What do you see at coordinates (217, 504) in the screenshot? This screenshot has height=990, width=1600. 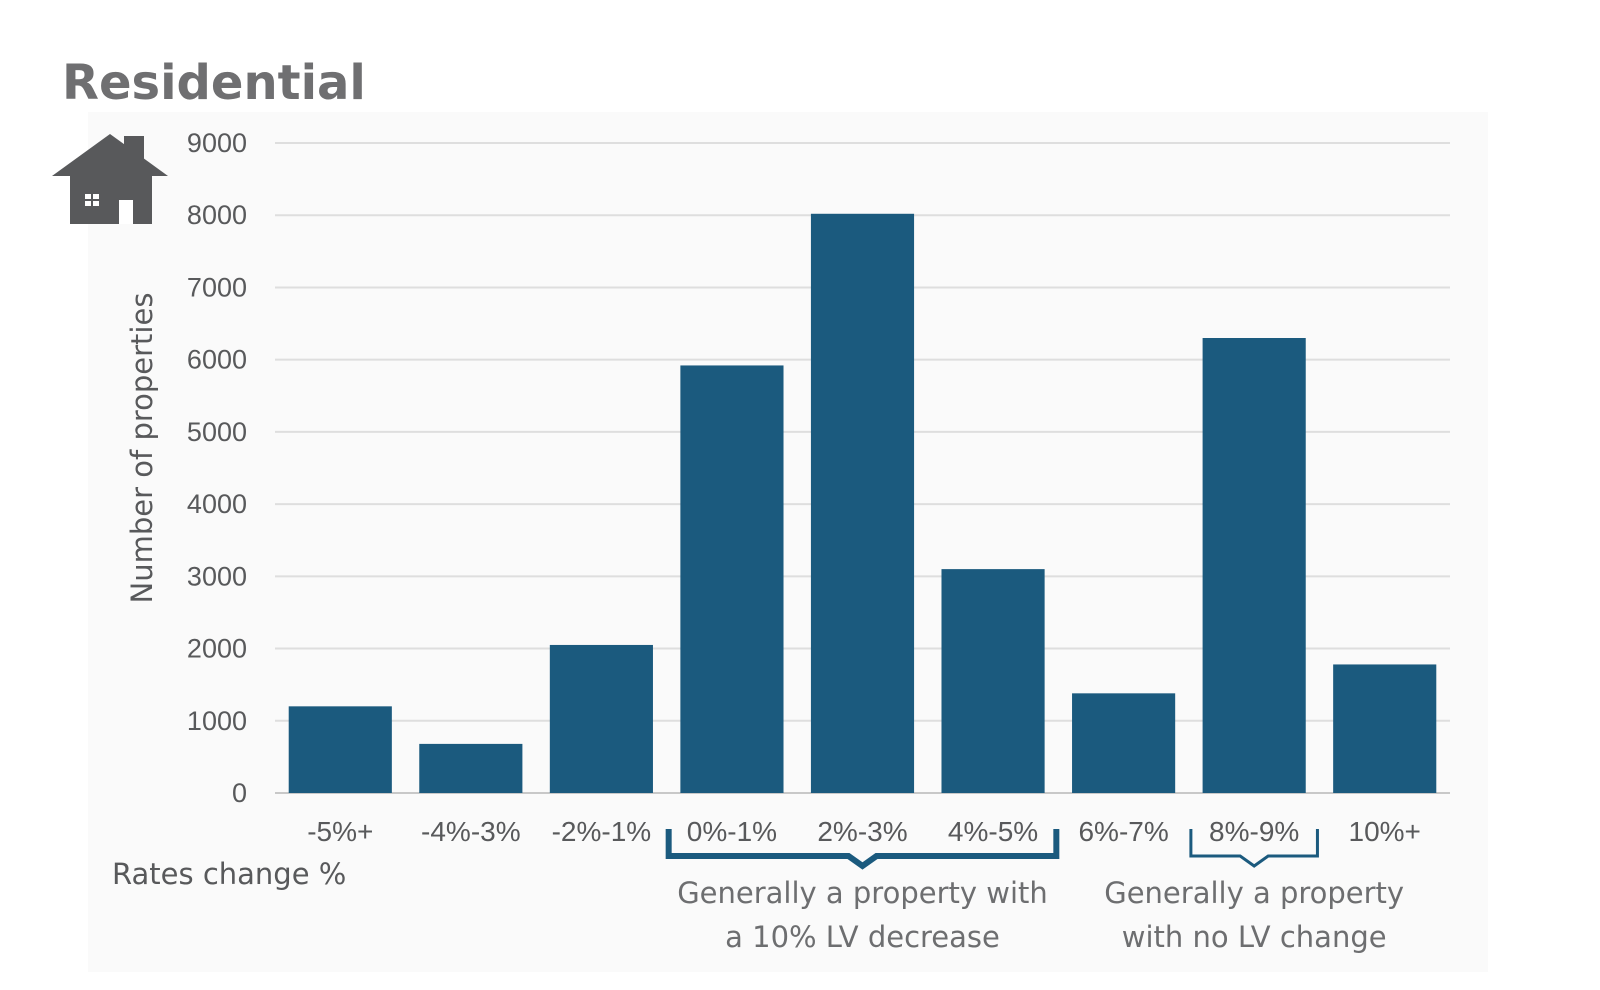 I see `y-tick-label: 4000` at bounding box center [217, 504].